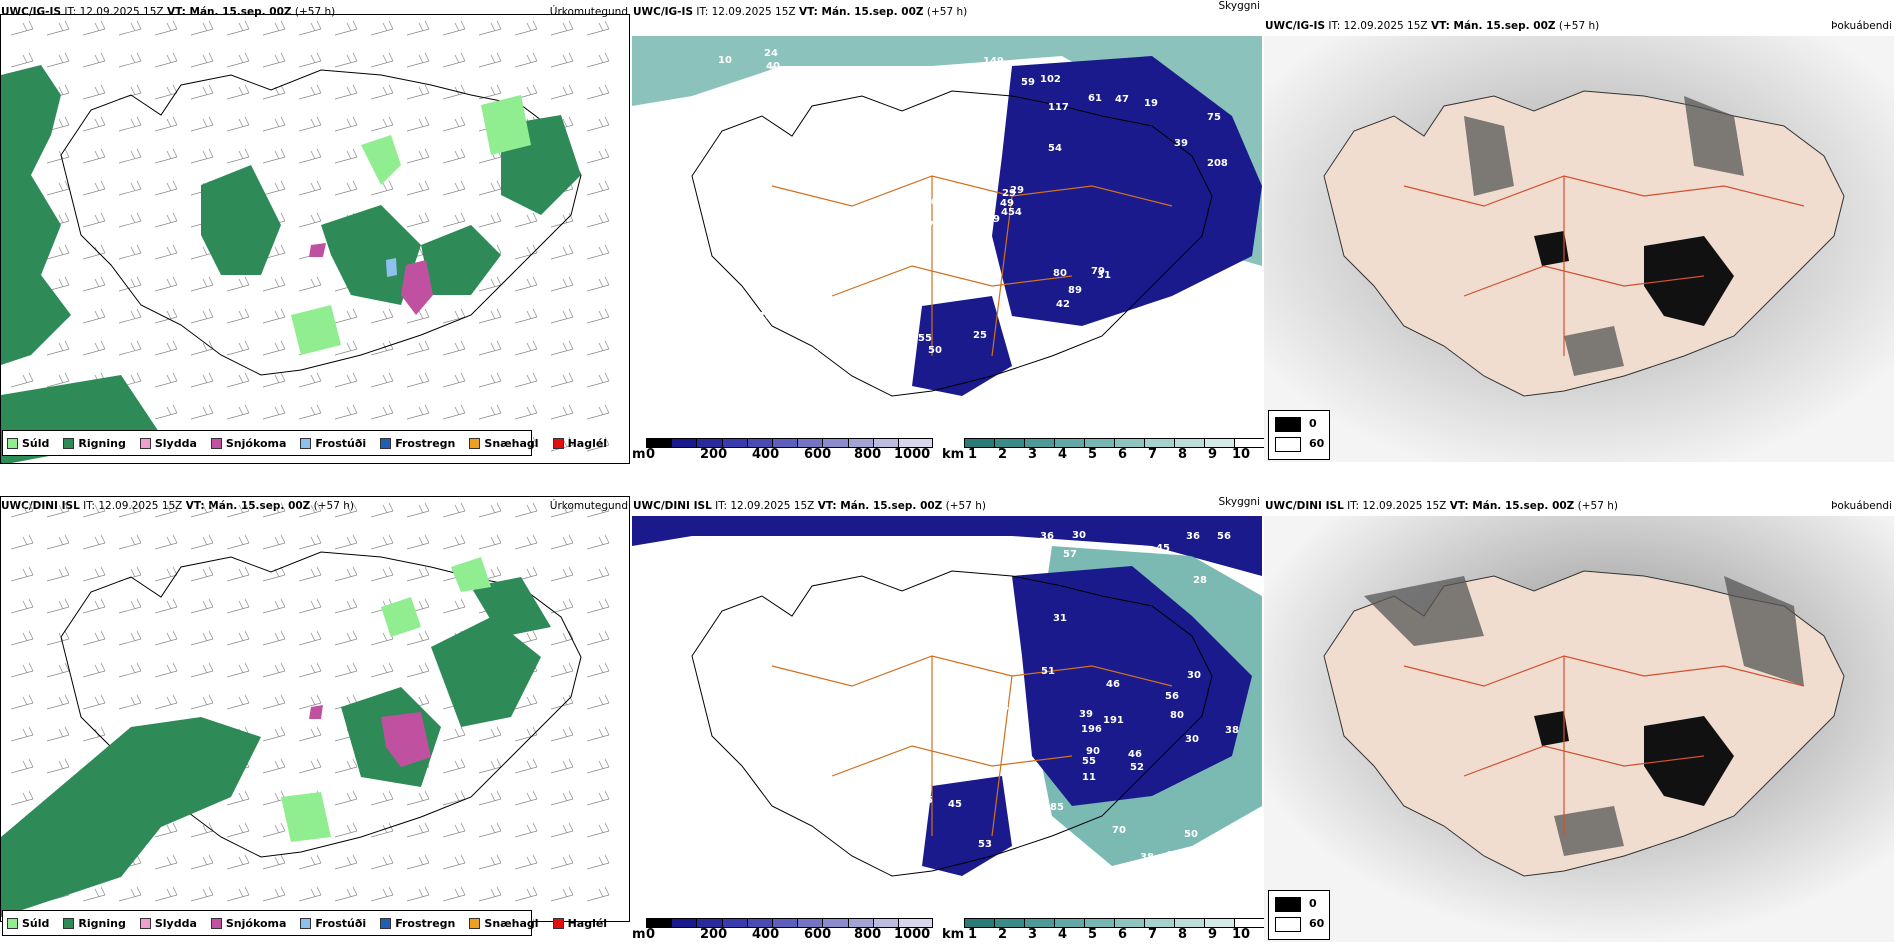  What do you see at coordinates (579, 923) in the screenshot?
I see `legend-item: Haglél` at bounding box center [579, 923].